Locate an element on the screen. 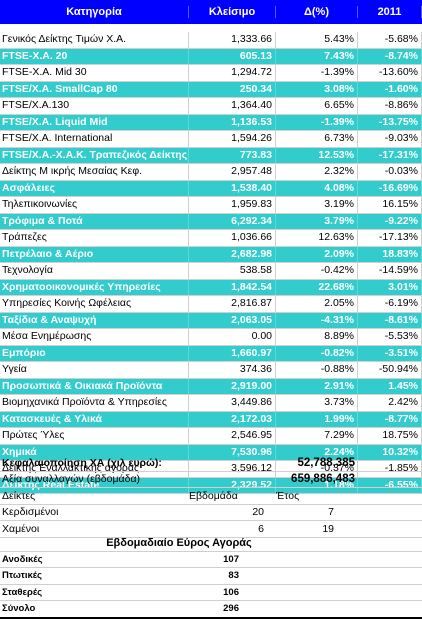 This screenshot has height=619, width=422. header-category: Κατηγορία is located at coordinates (94, 12).